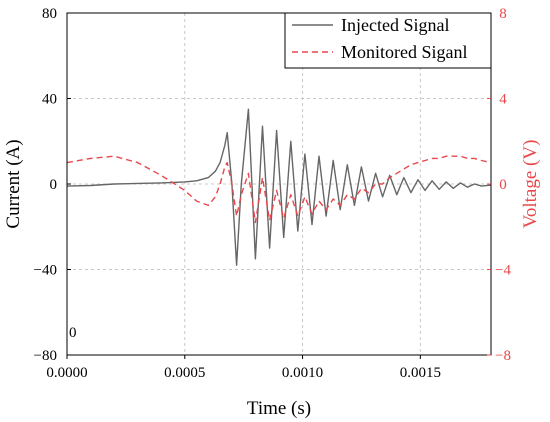  I want to click on series-monitored-signal-line, so click(279, 189).